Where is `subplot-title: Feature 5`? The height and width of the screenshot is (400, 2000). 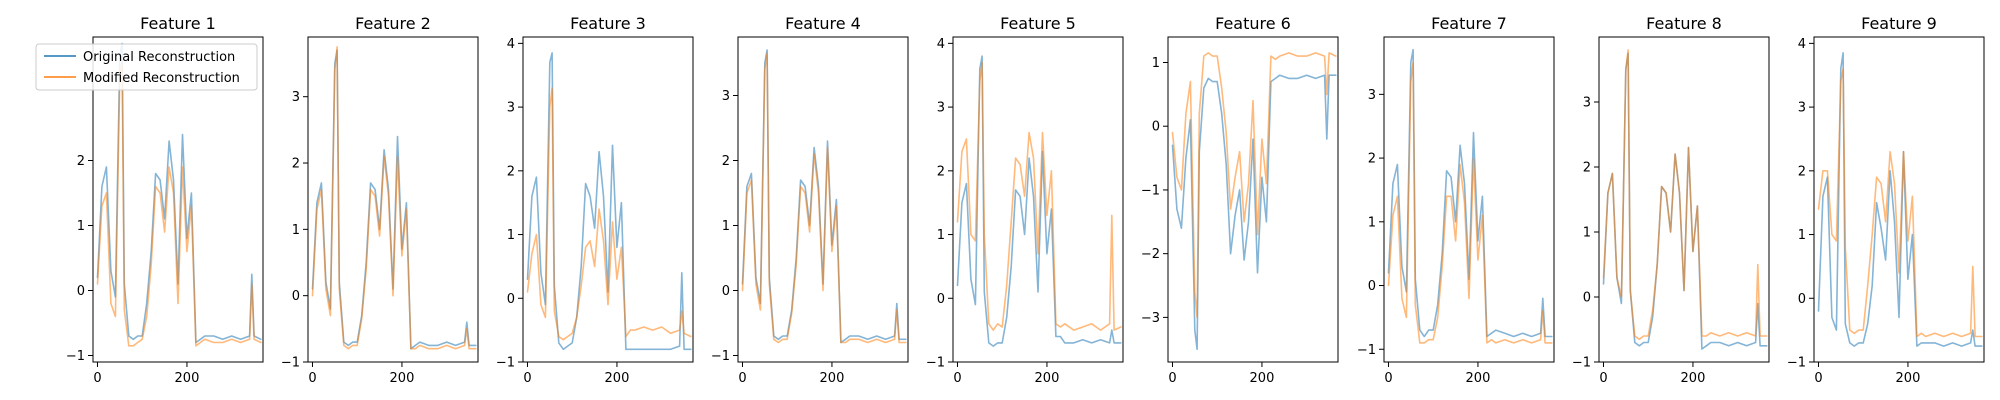 subplot-title: Feature 5 is located at coordinates (1038, 23).